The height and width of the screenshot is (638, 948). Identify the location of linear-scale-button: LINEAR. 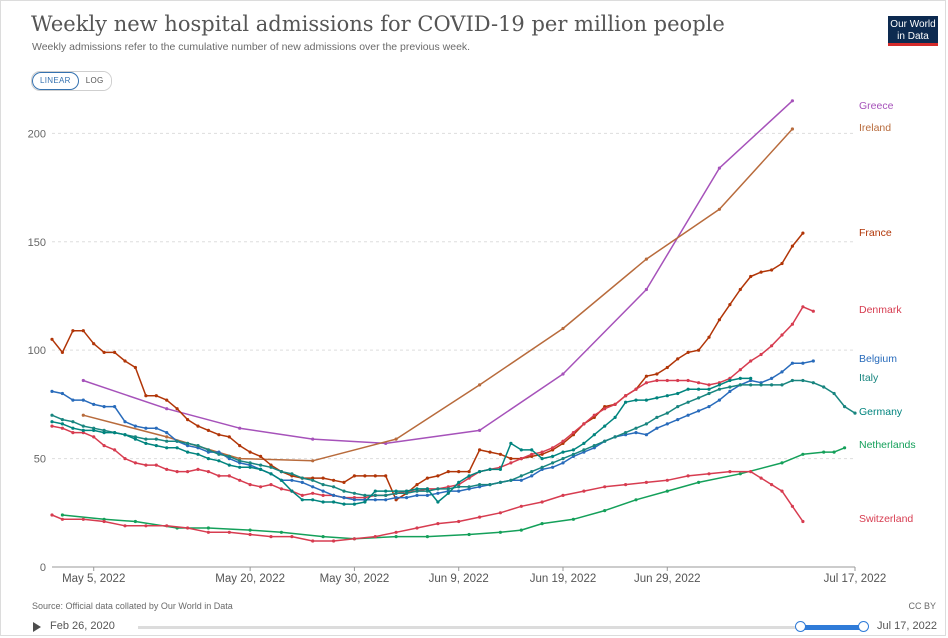
(55, 81).